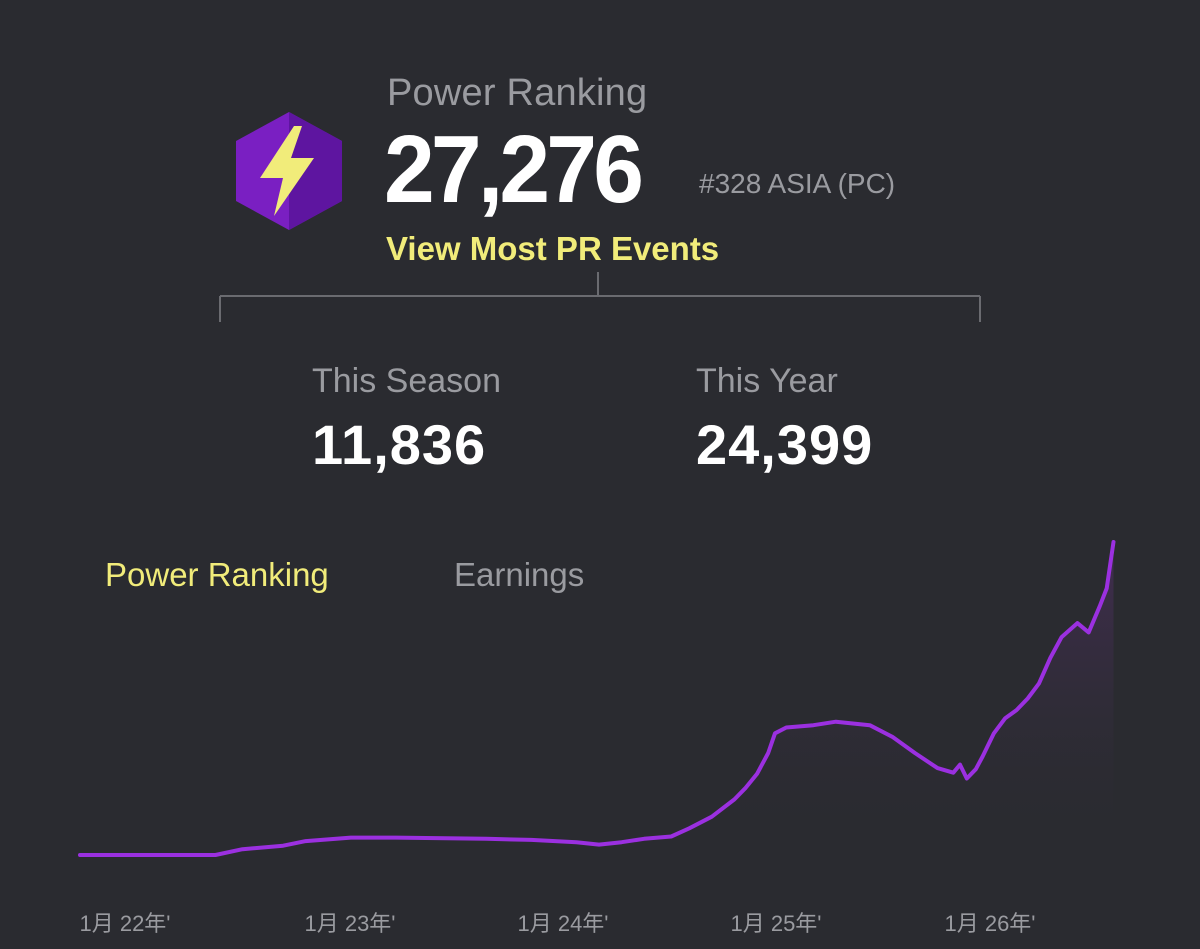 Image resolution: width=1200 pixels, height=949 pixels. I want to click on x-tick-label: 1月 22年', so click(125, 923).